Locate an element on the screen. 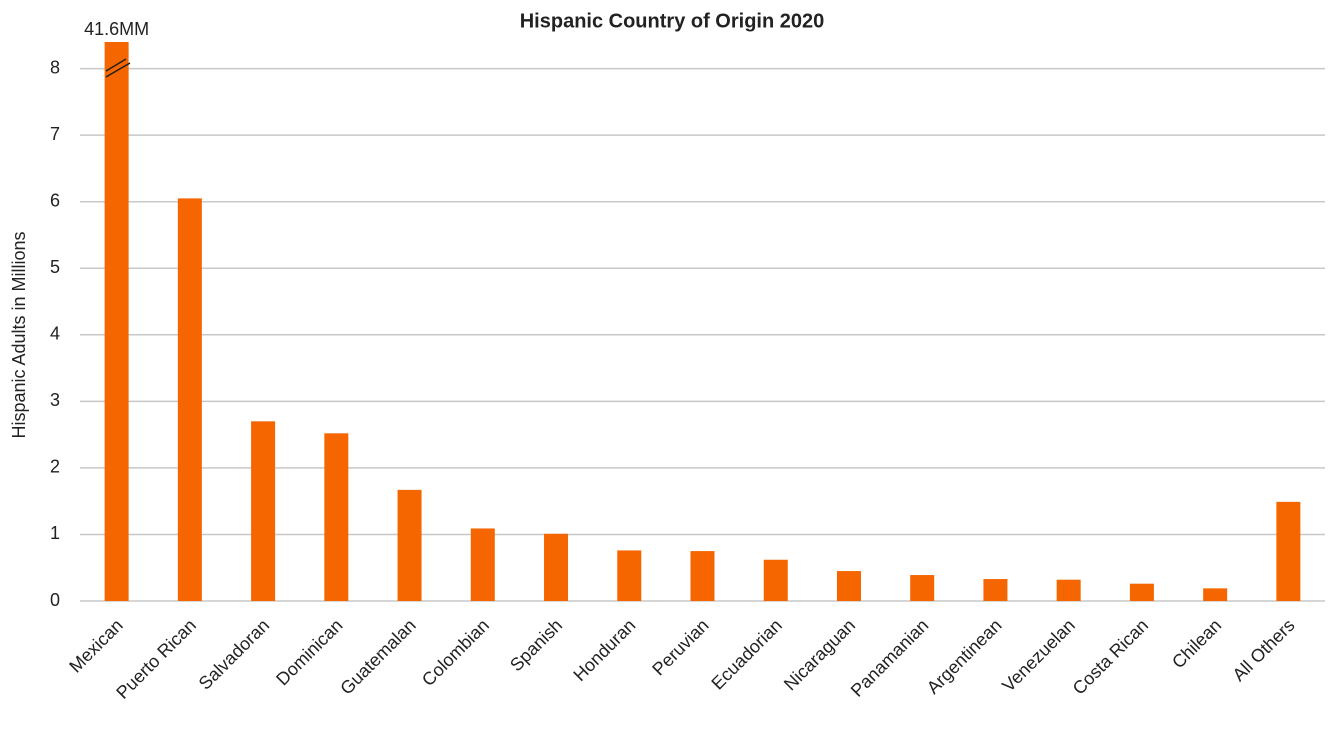  x-tick-label: Spanish is located at coordinates (536, 645).